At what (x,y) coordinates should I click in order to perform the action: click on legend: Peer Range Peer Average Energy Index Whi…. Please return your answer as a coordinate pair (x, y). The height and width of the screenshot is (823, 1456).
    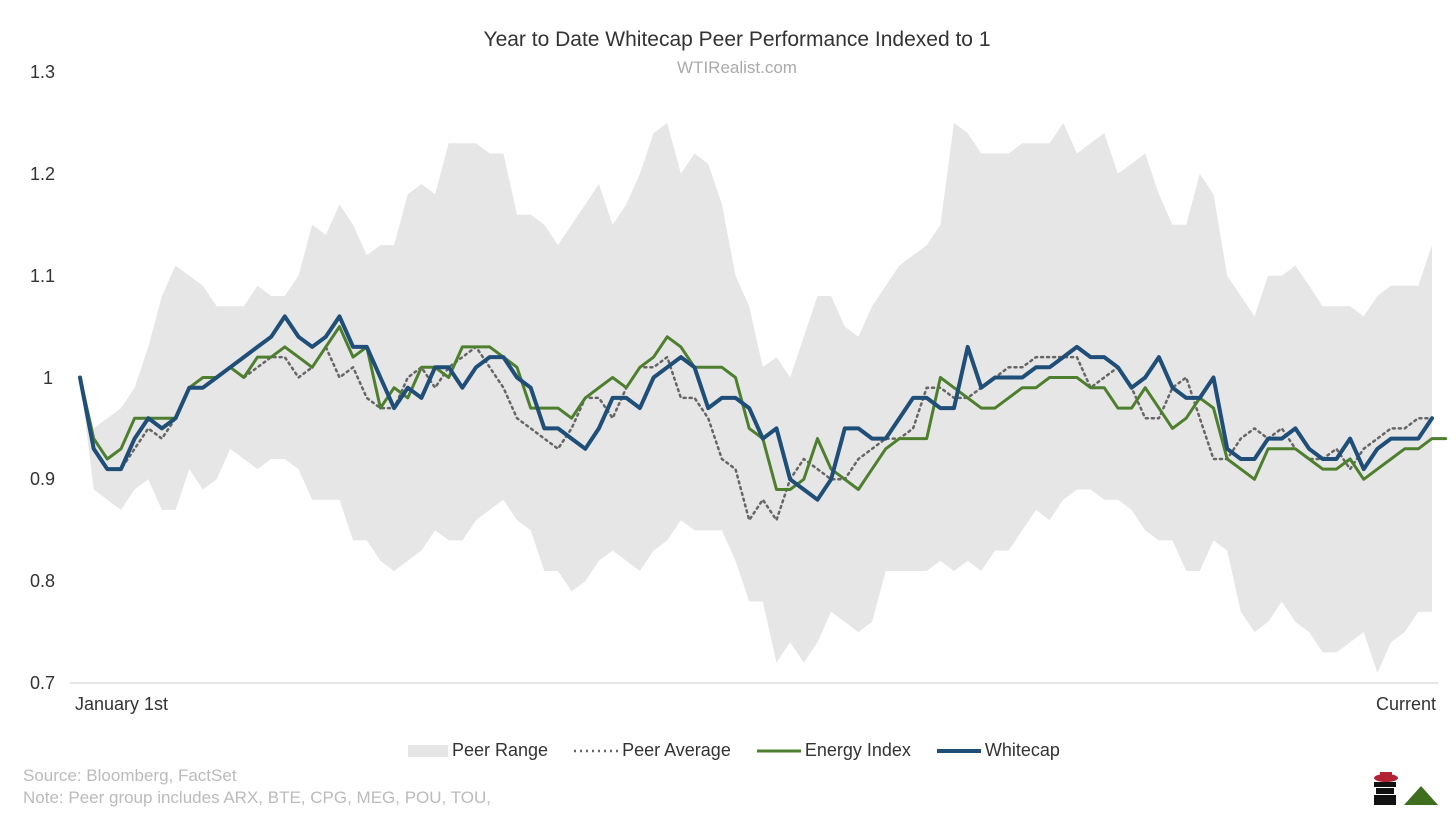
    Looking at the image, I should click on (747, 750).